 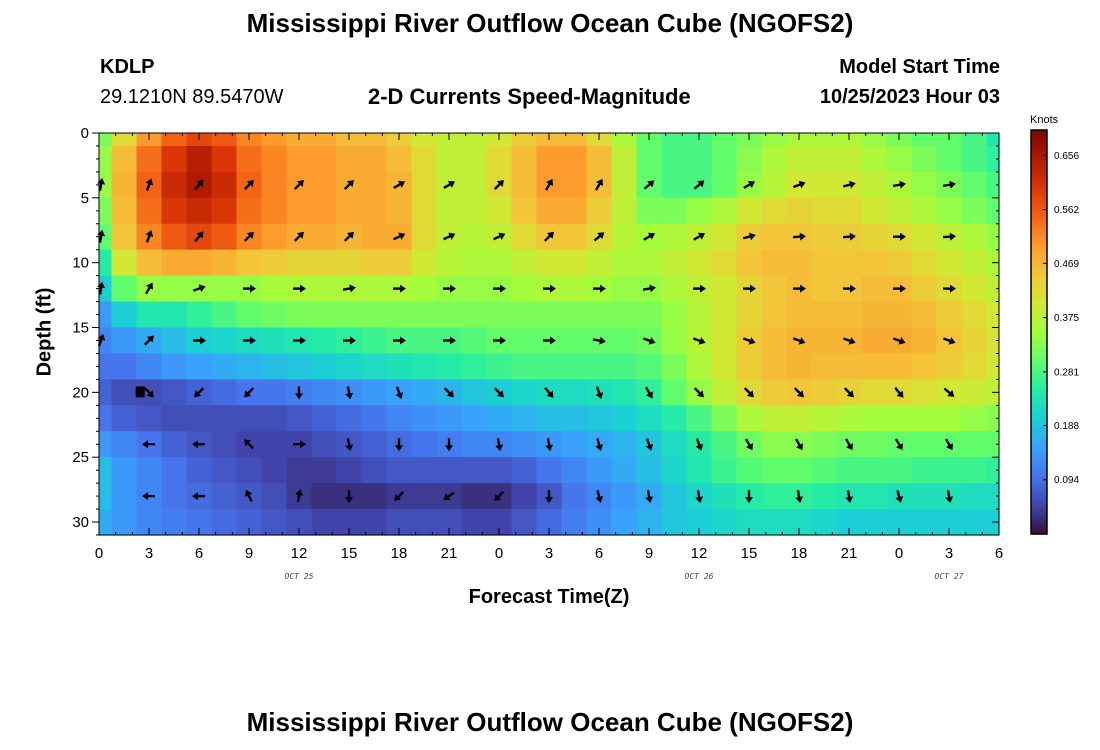 I want to click on colorbar-tick-label: 0.656, so click(x=1066, y=156).